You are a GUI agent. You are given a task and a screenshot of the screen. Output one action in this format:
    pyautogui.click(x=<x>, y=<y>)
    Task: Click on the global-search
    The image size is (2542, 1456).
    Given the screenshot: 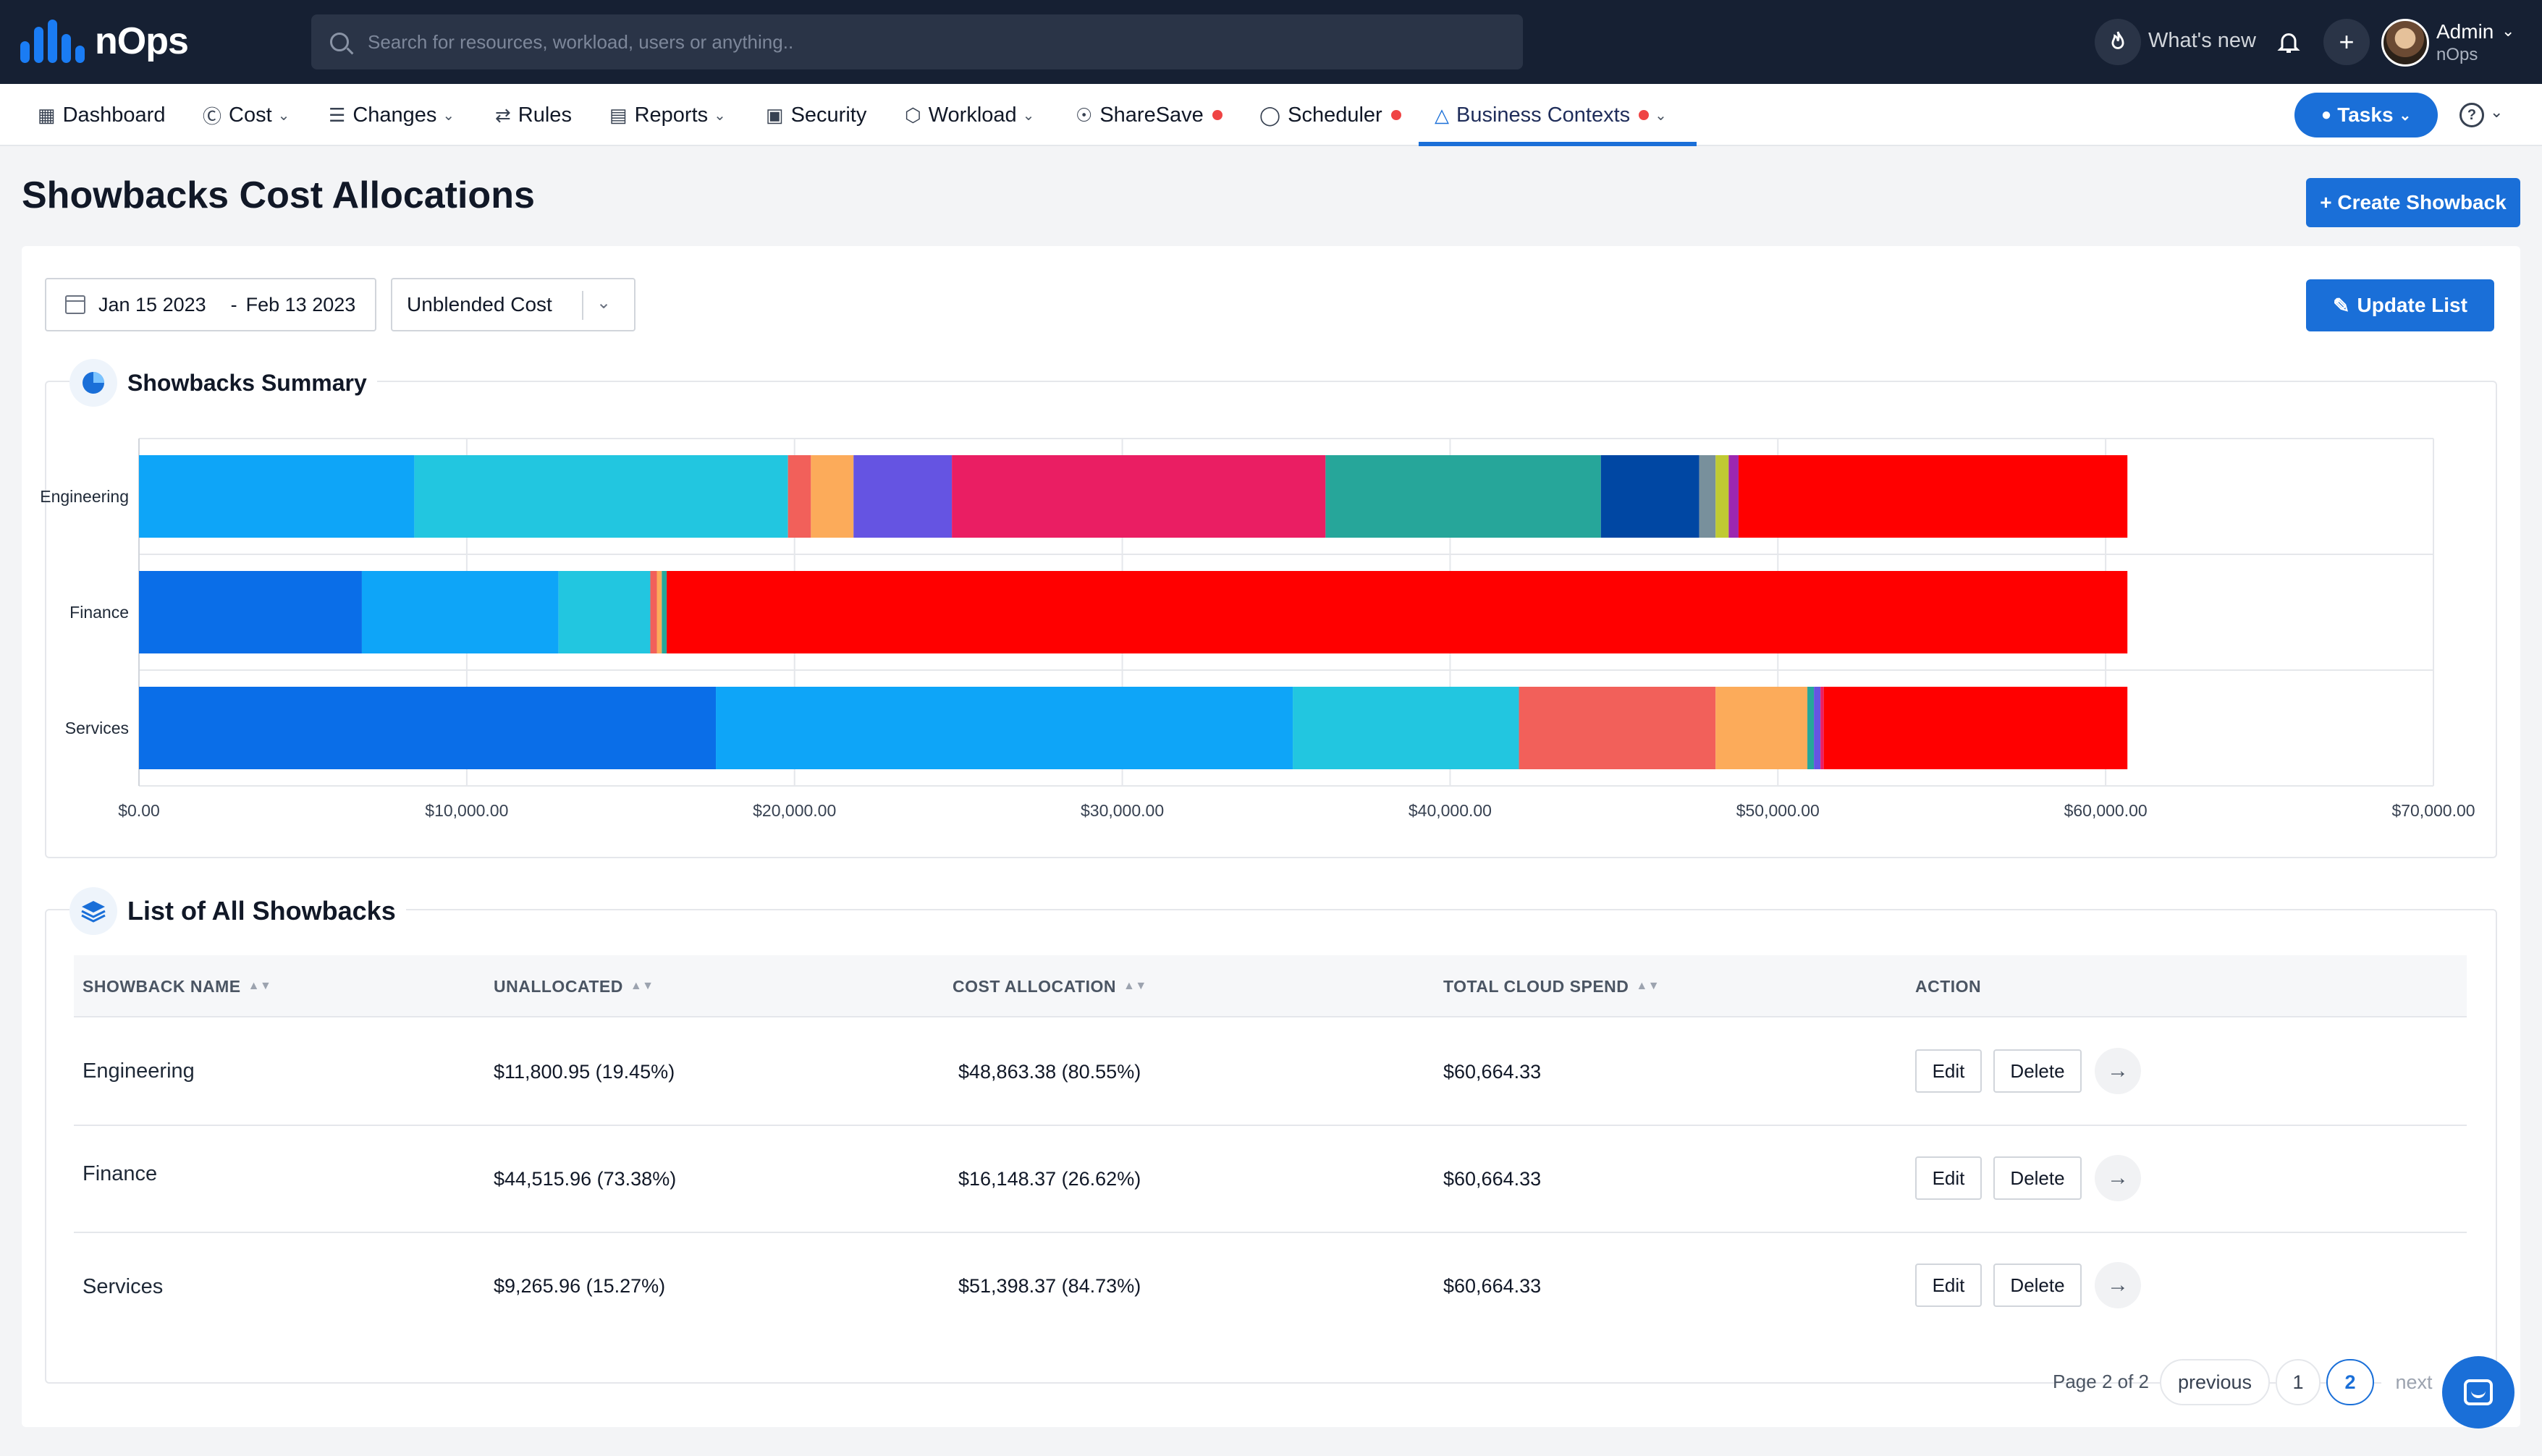 What is the action you would take?
    pyautogui.click(x=917, y=41)
    